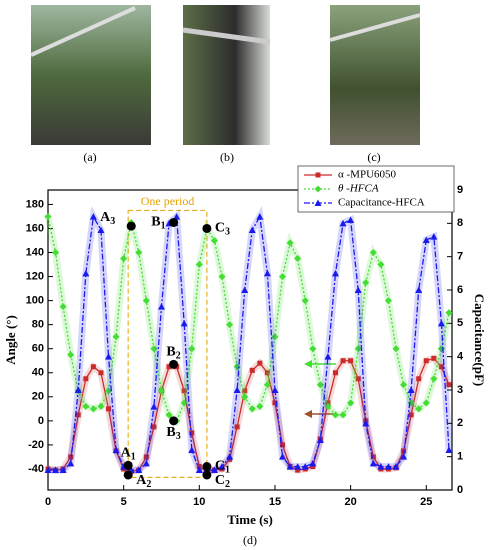 The image size is (490, 550). What do you see at coordinates (35, 228) in the screenshot?
I see `y-tick-label: 160` at bounding box center [35, 228].